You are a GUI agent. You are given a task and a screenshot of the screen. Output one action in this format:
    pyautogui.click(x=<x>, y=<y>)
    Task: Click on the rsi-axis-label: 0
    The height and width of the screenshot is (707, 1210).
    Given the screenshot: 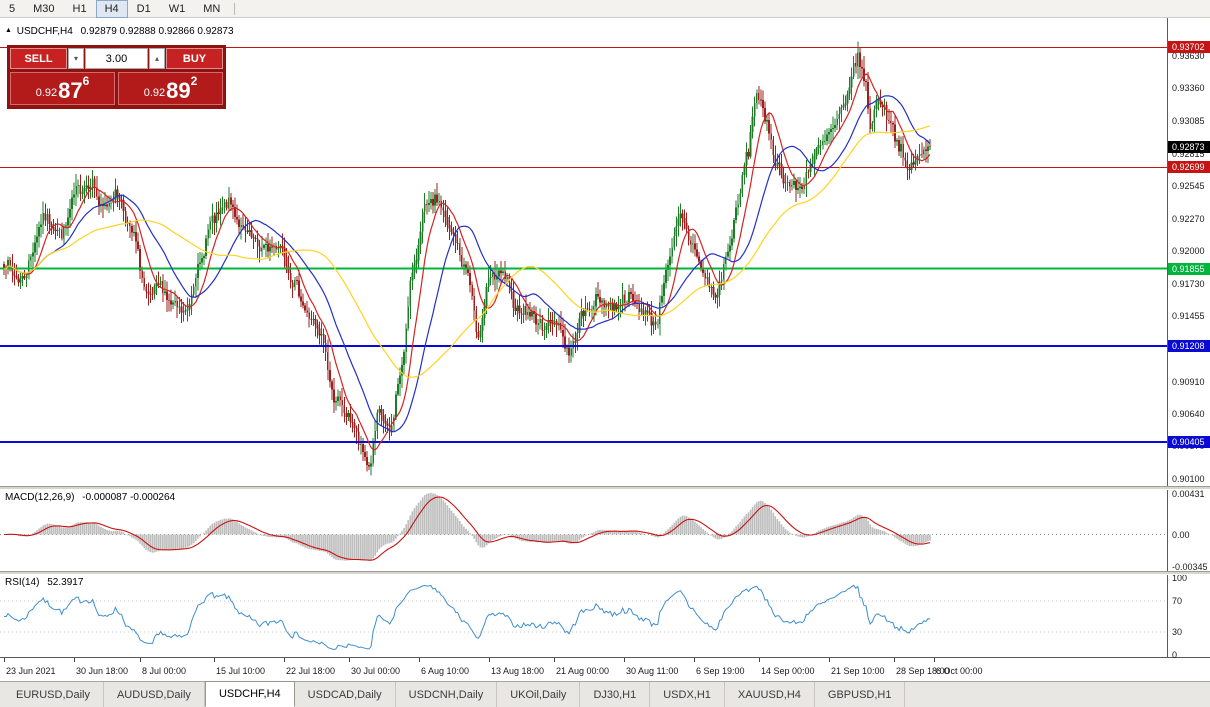 What is the action you would take?
    pyautogui.click(x=1175, y=655)
    